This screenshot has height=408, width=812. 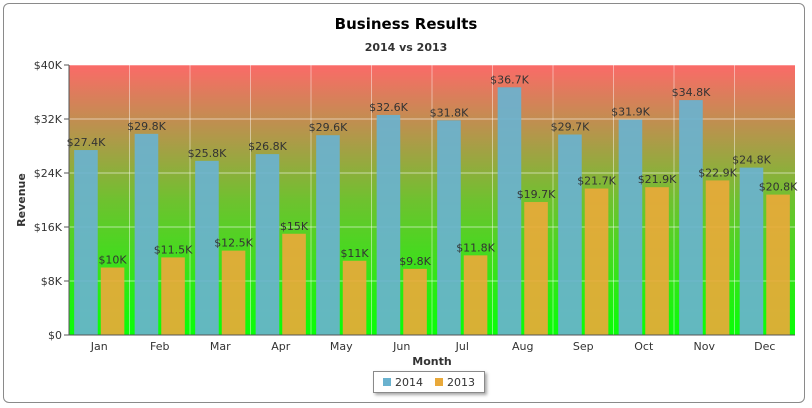 I want to click on x-tick-label-nov: Nov, so click(x=705, y=346).